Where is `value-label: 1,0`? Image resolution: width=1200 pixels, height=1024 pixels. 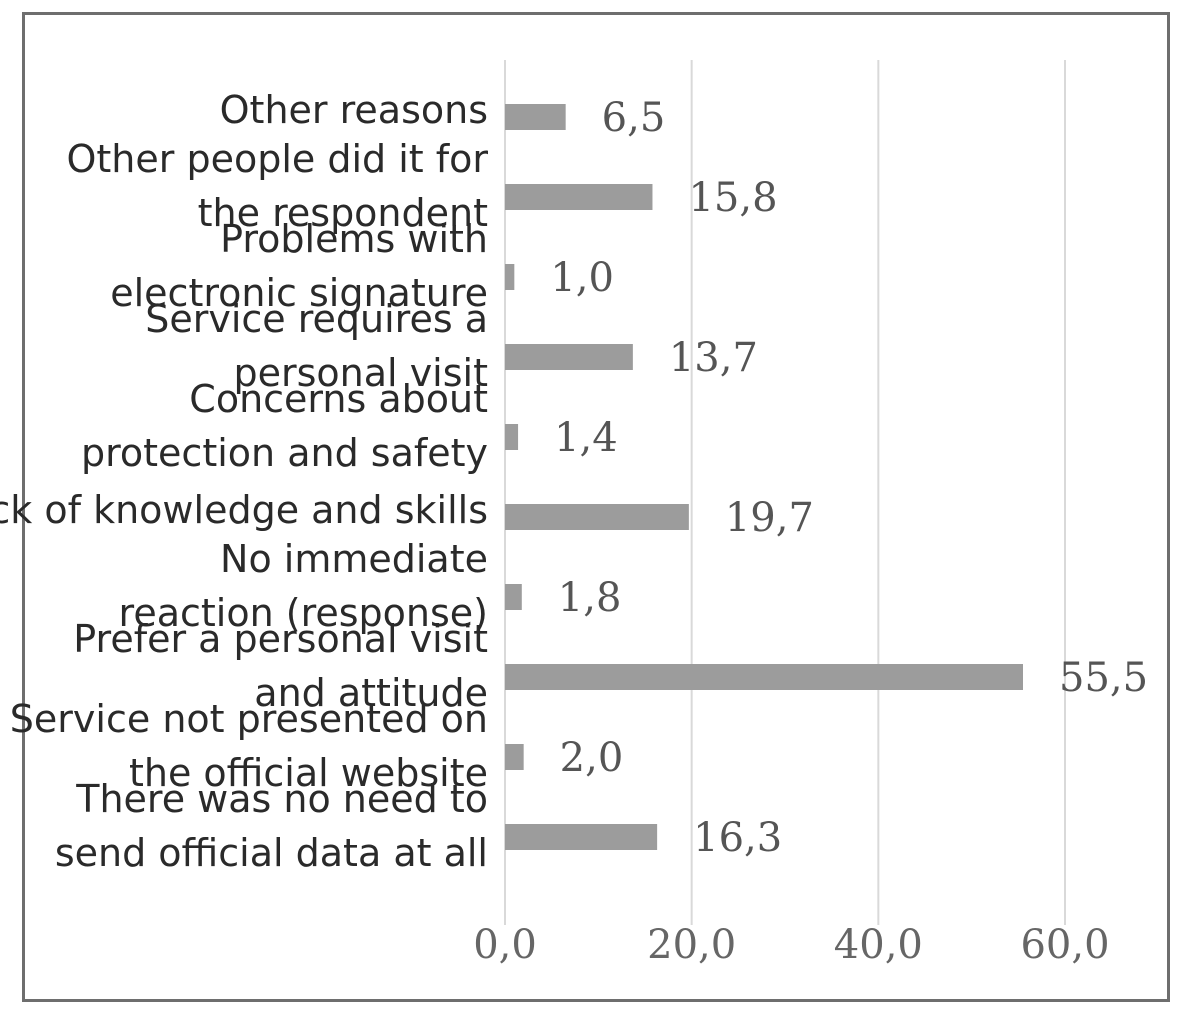 value-label: 1,0 is located at coordinates (582, 278).